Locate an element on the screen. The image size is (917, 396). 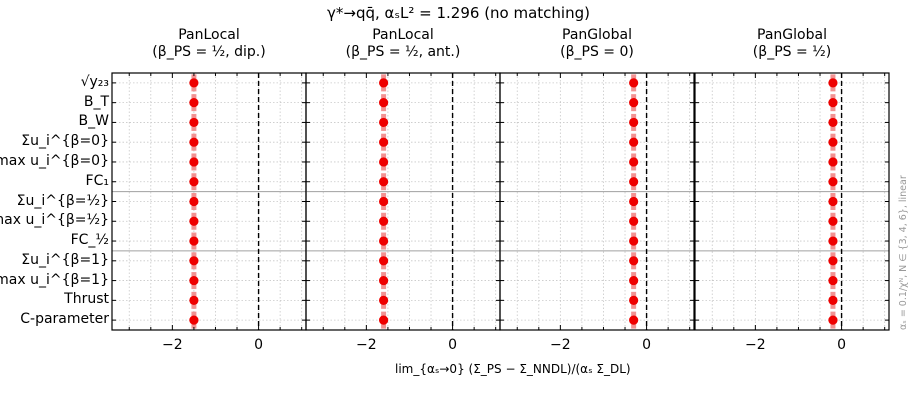
panel-title-2: PanLocal (β_PS = ½, ant.) is located at coordinates (403, 44).